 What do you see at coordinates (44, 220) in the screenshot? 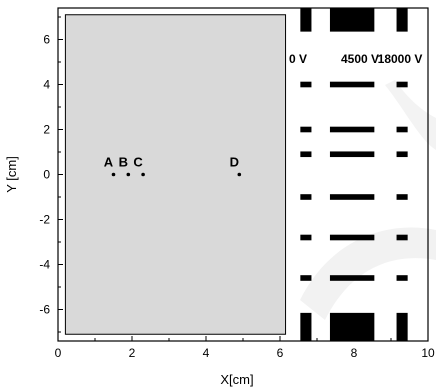
I see `y-tick-label: -2` at bounding box center [44, 220].